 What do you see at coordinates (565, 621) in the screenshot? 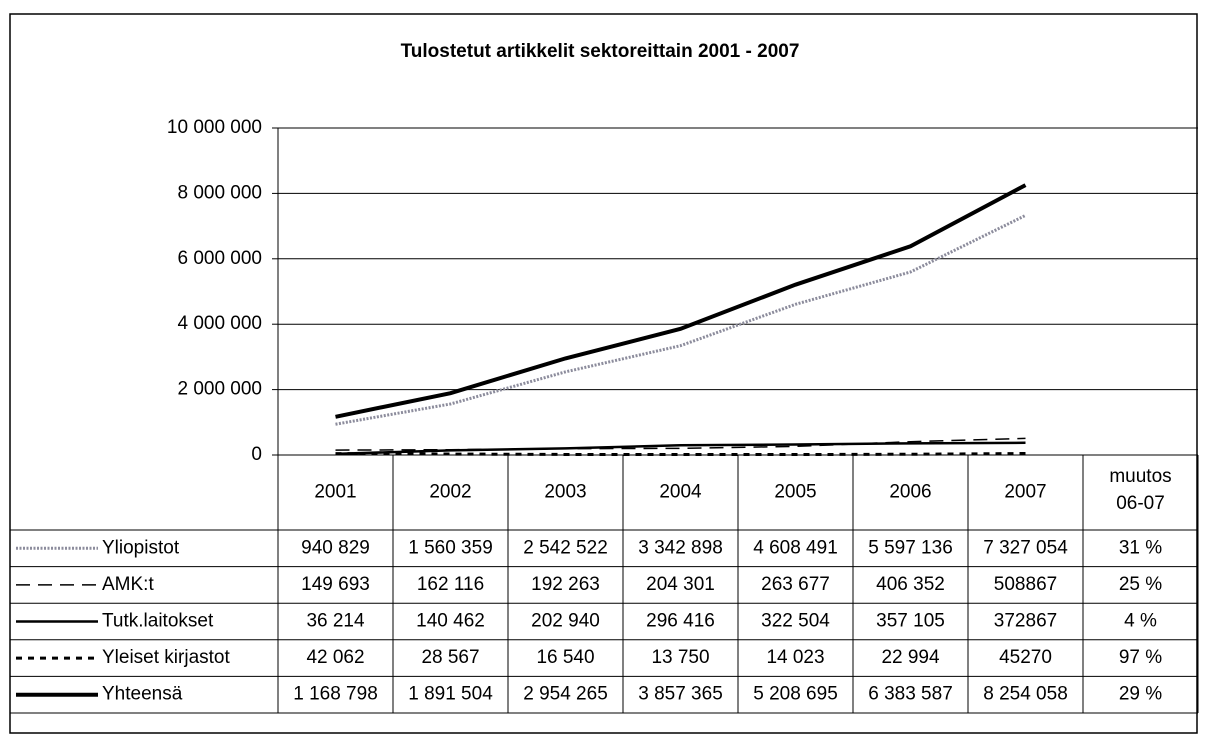
I see `table-value: 202 940` at bounding box center [565, 621].